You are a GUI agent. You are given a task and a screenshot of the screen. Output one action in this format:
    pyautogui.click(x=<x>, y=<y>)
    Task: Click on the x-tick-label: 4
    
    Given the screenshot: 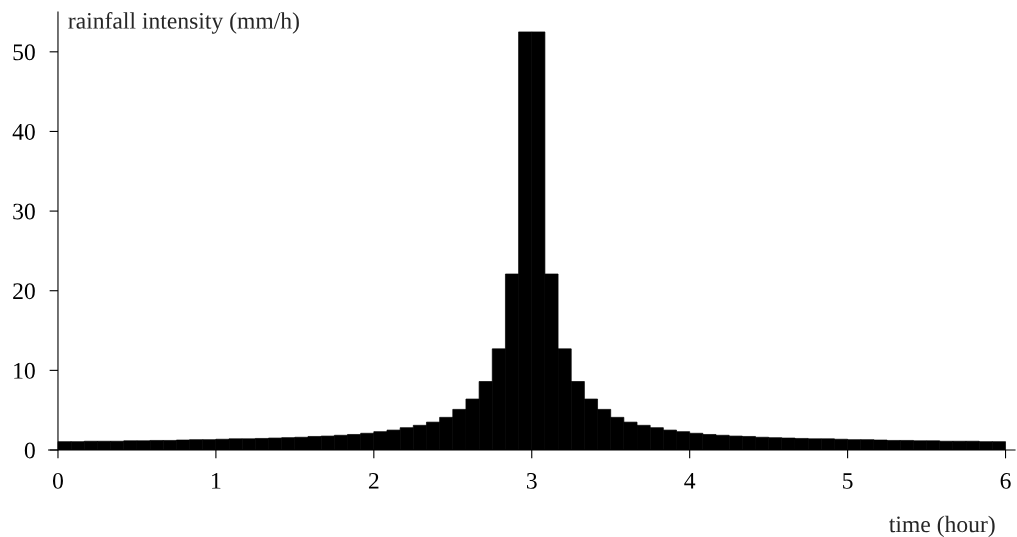 What is the action you would take?
    pyautogui.click(x=690, y=481)
    